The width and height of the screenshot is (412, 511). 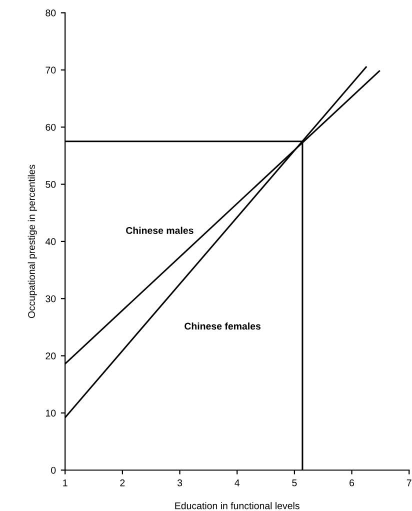 I want to click on x-tick-label: 6, so click(x=352, y=482).